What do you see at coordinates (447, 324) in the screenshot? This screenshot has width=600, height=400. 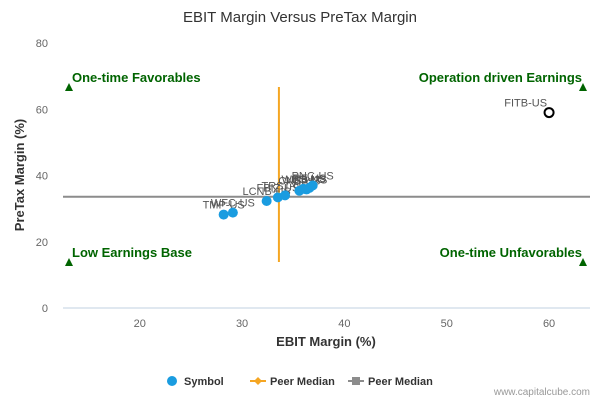 I see `x-tick-label: 50` at bounding box center [447, 324].